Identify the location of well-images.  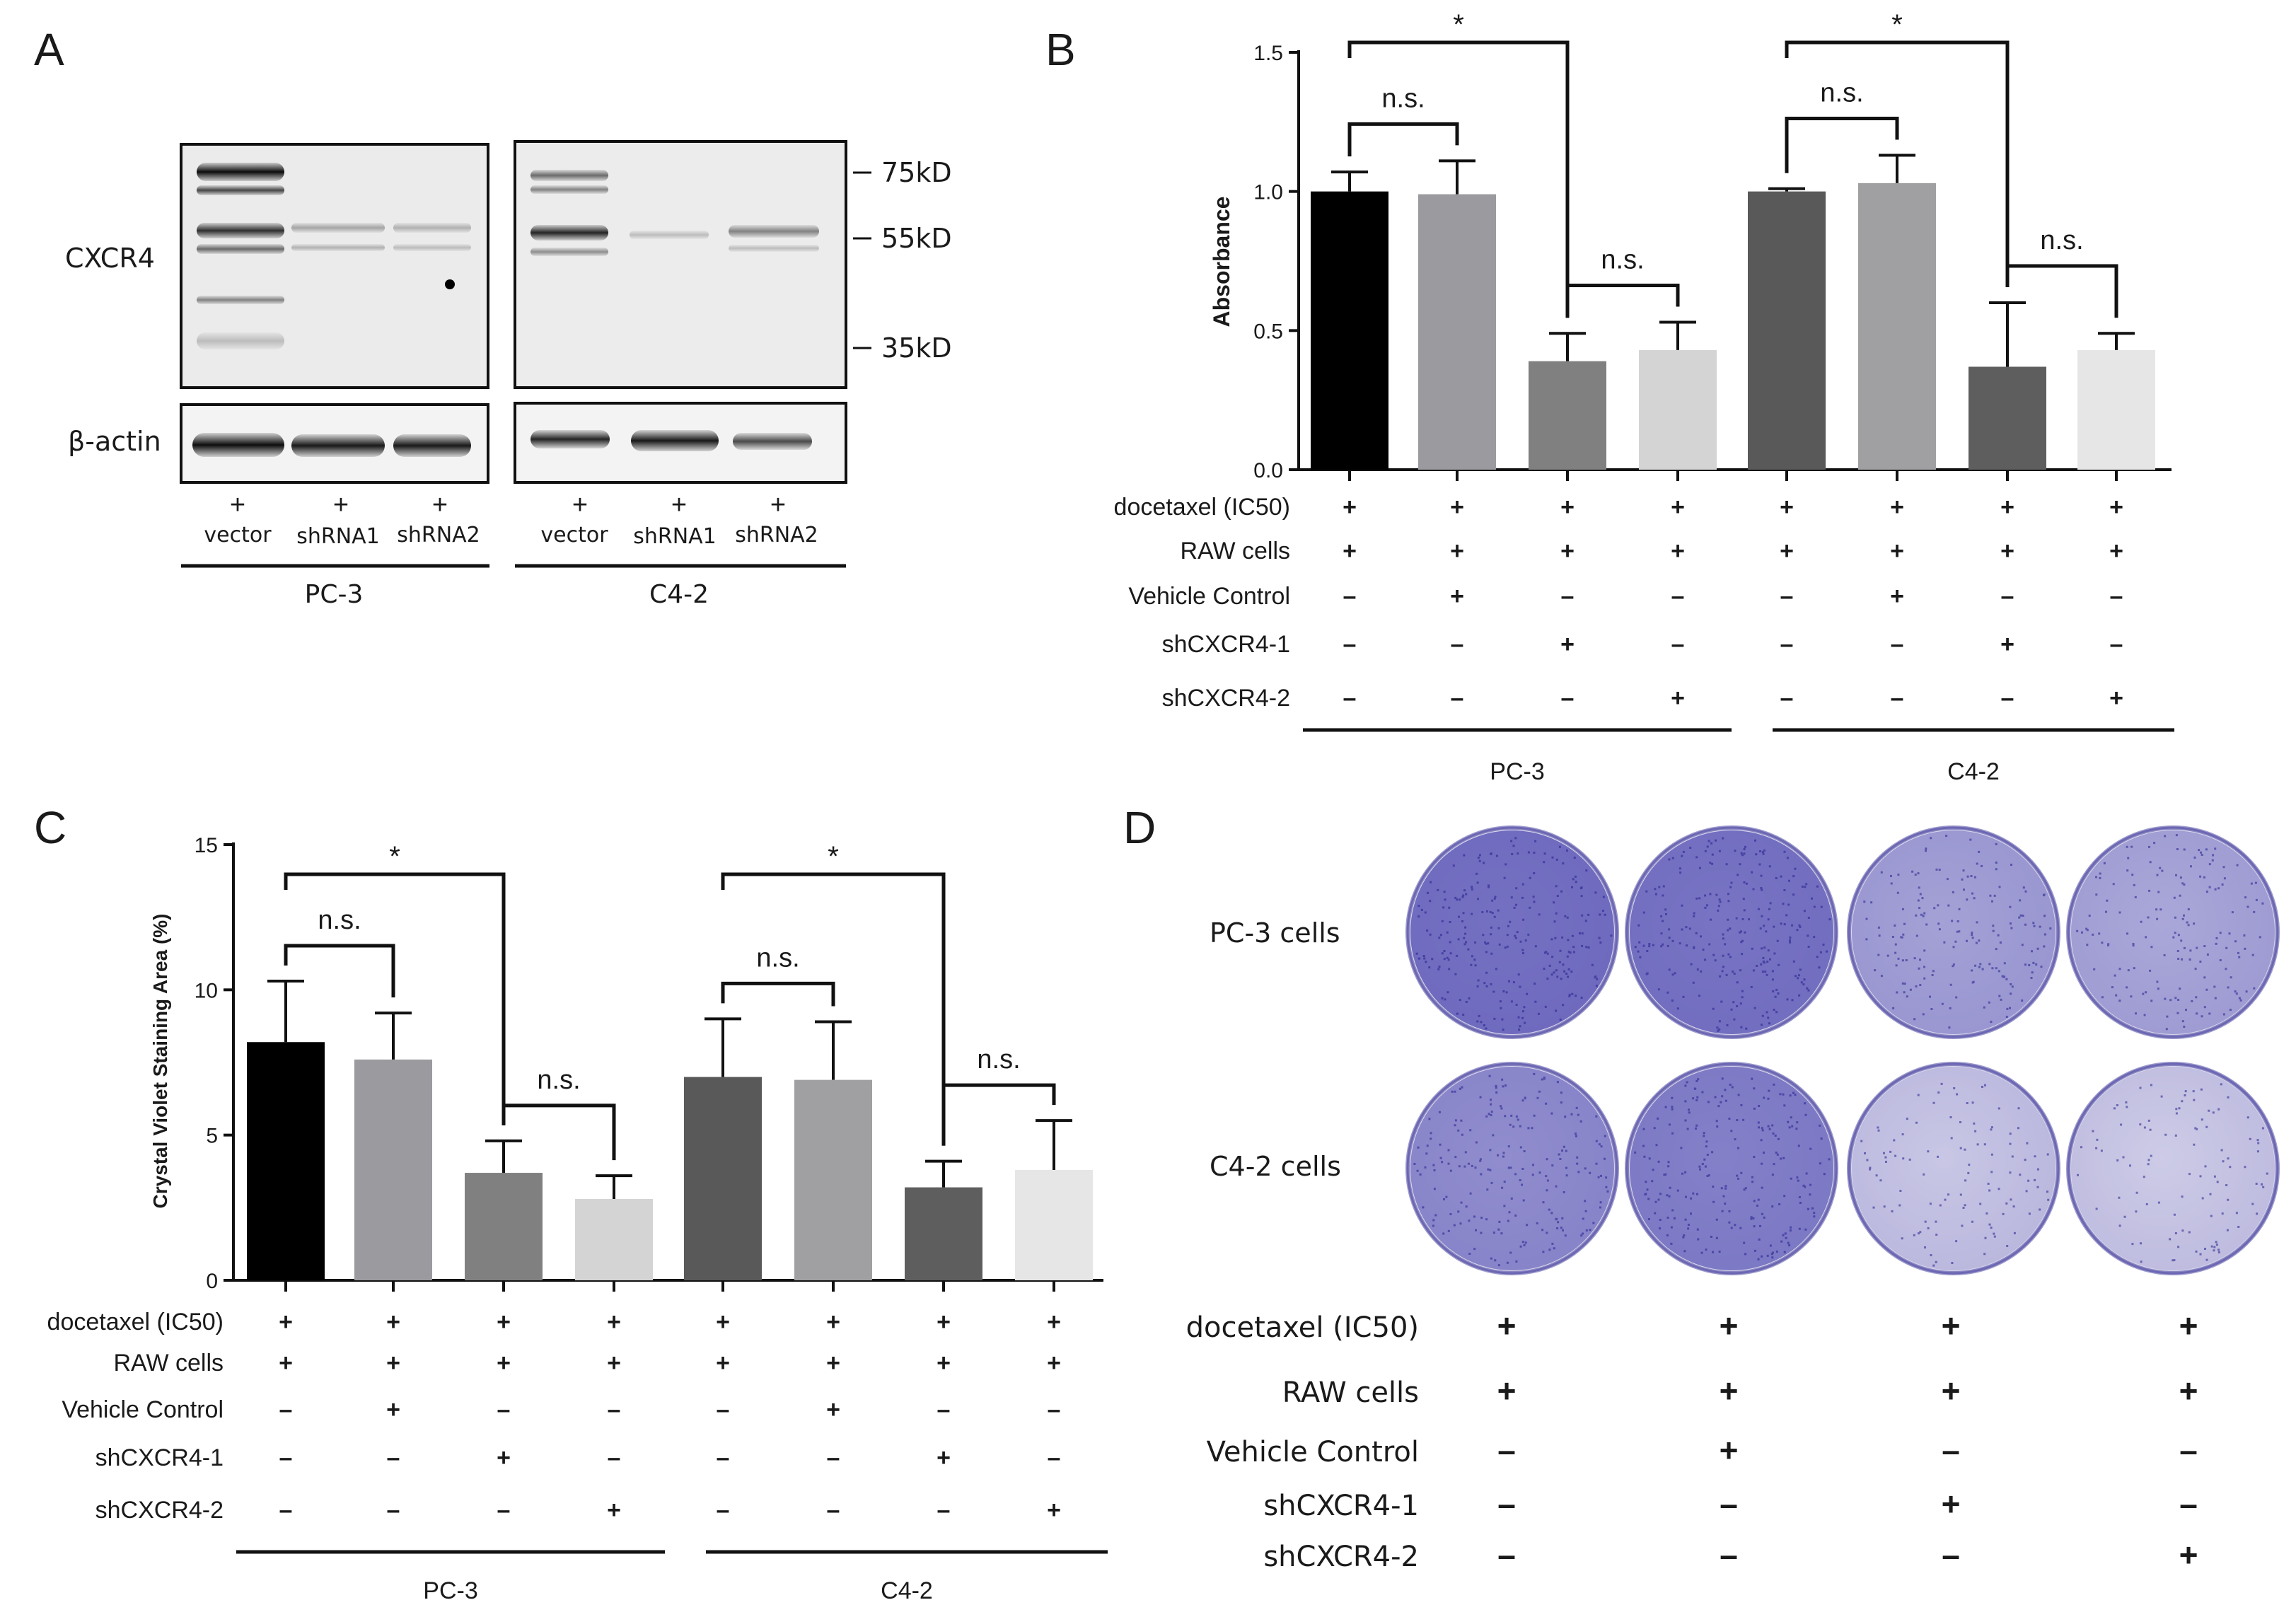
(1842, 1050).